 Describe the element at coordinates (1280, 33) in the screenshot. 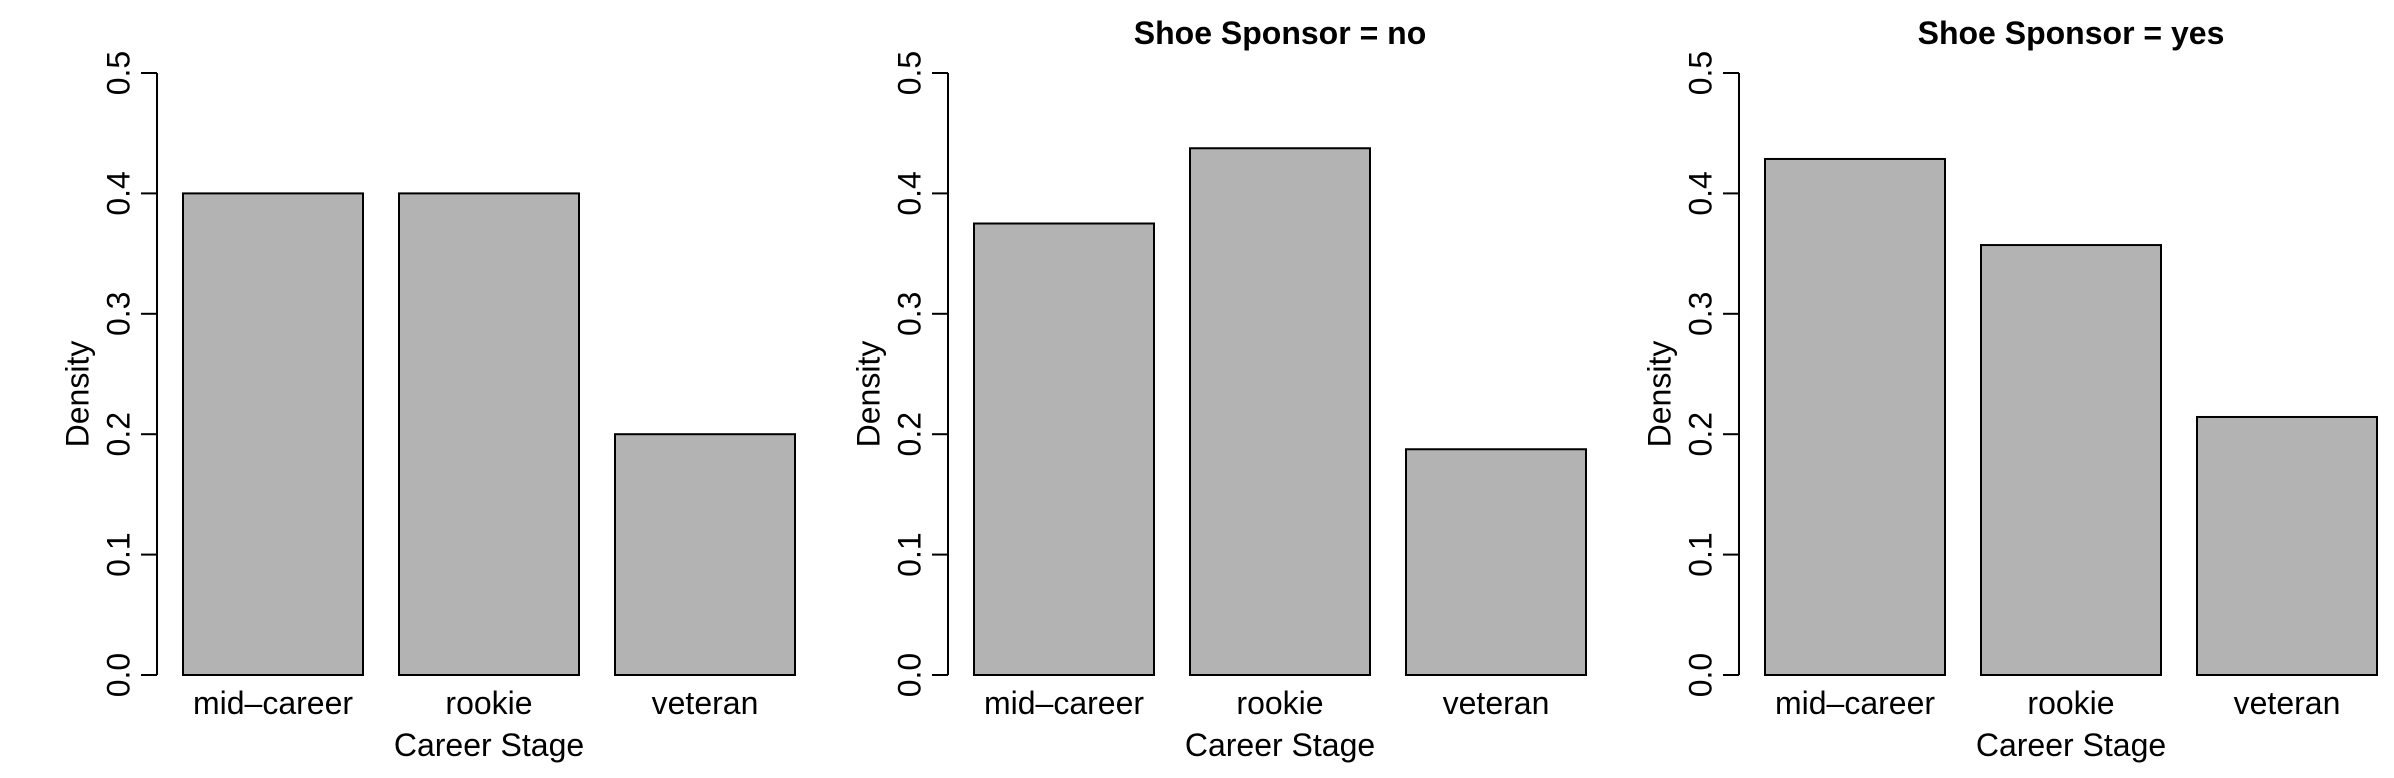

I see `panel-title: Shoe Sponsor = no` at that location.